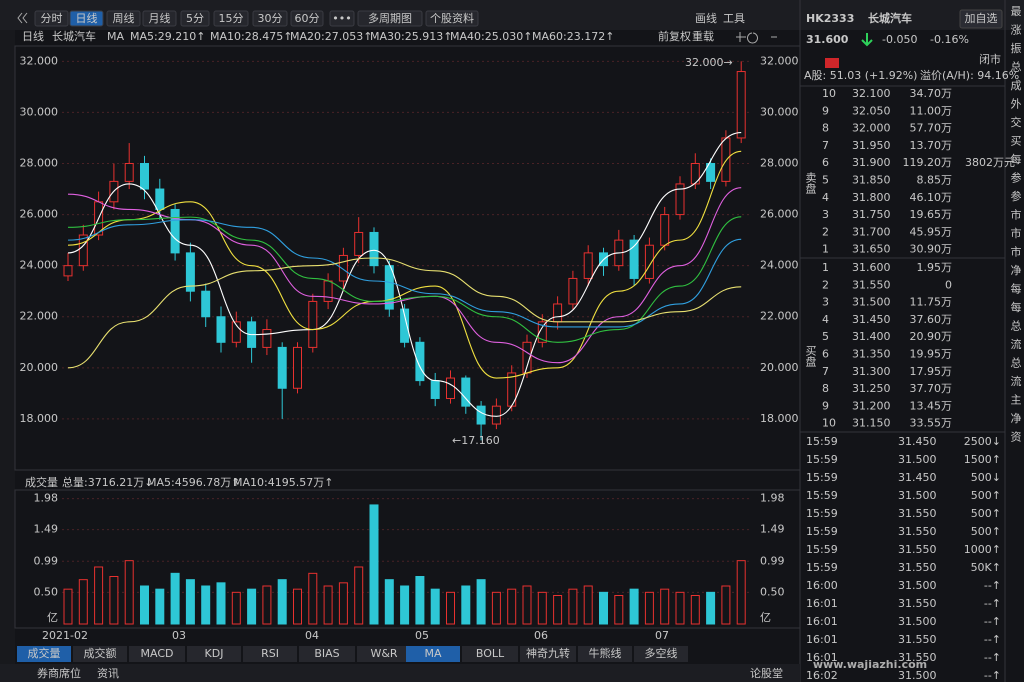 The image size is (1024, 682). What do you see at coordinates (108, 673) in the screenshot?
I see `bottom-tab: 资讯` at bounding box center [108, 673].